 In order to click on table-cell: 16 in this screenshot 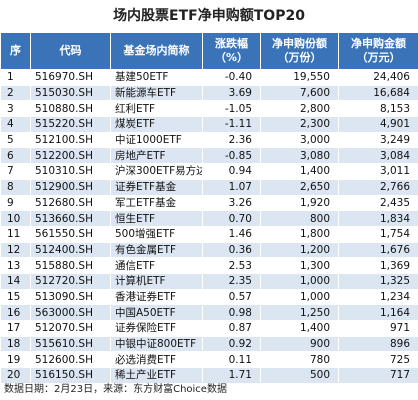, I will do `click(15, 312)`.